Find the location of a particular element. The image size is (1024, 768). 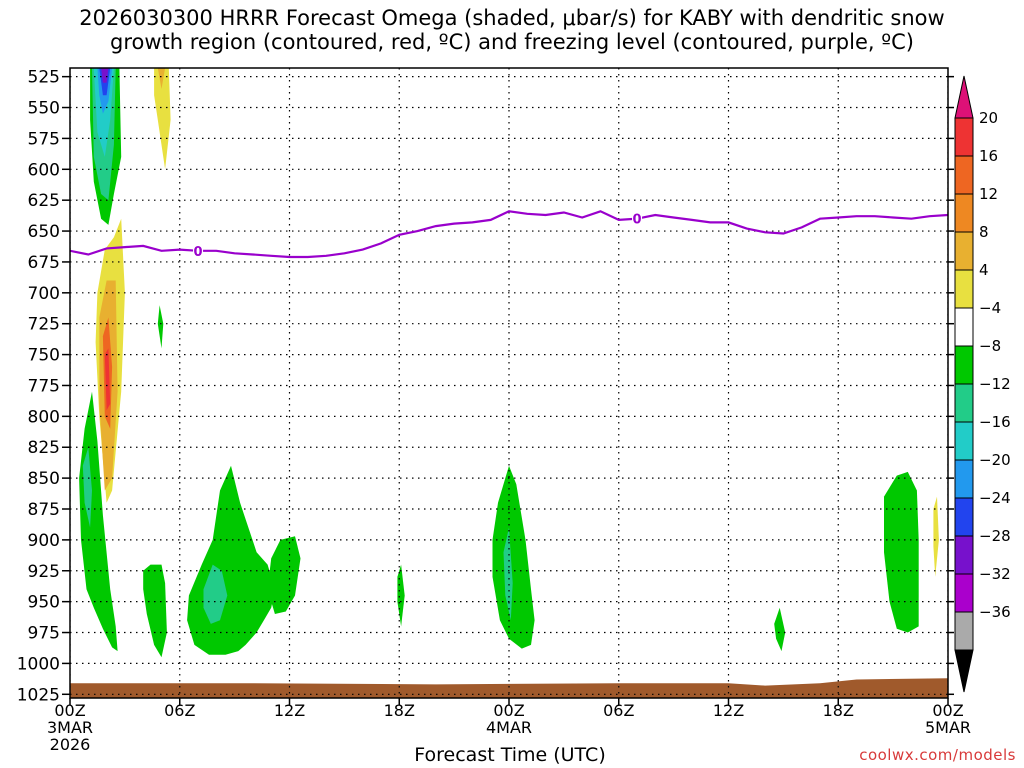

y-tick-label-625: 625 is located at coordinates (44, 201).